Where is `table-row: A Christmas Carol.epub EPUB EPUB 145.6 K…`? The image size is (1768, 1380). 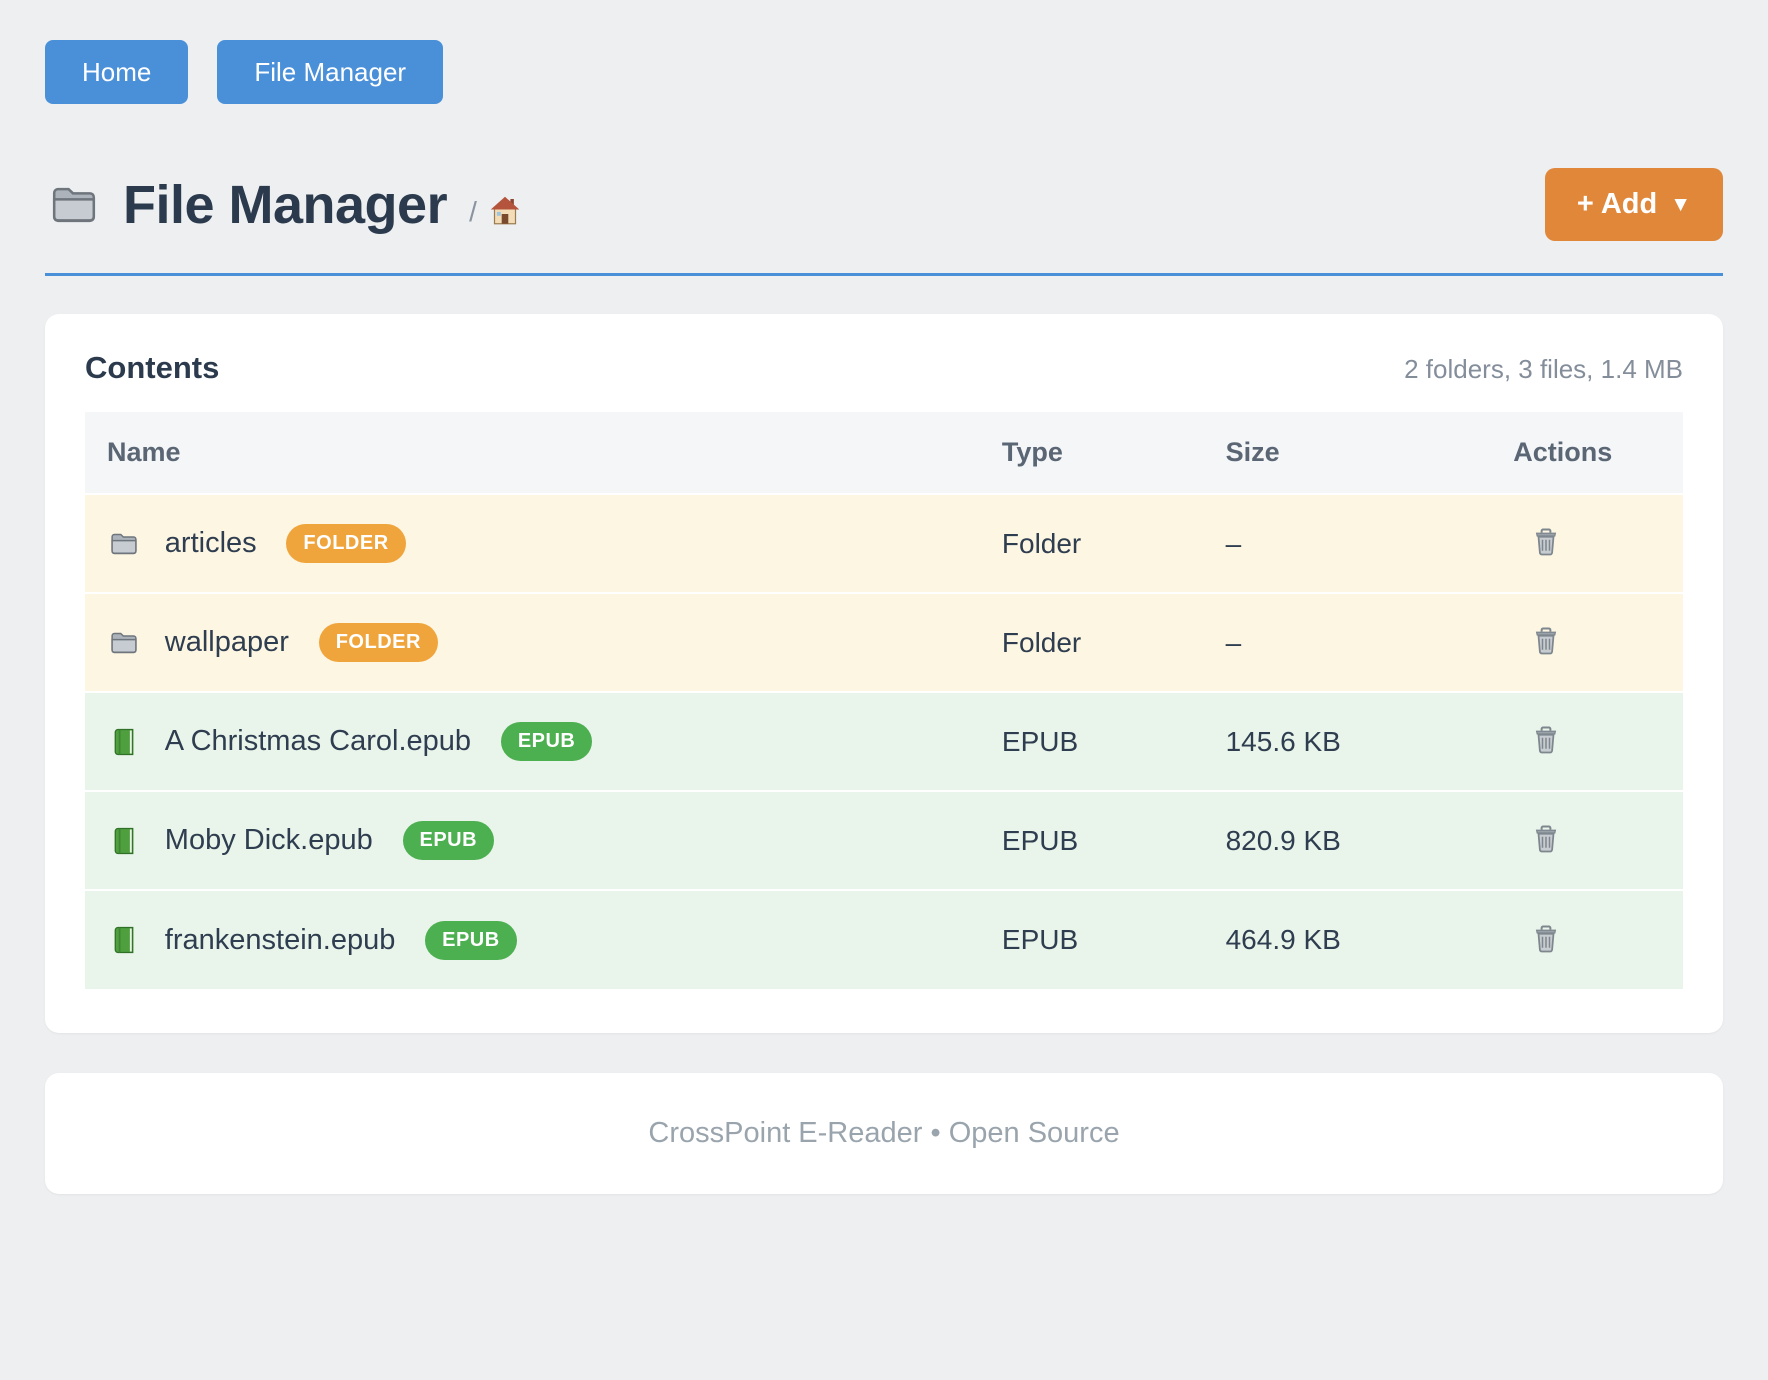 table-row: A Christmas Carol.epub EPUB EPUB 145.6 K… is located at coordinates (884, 741).